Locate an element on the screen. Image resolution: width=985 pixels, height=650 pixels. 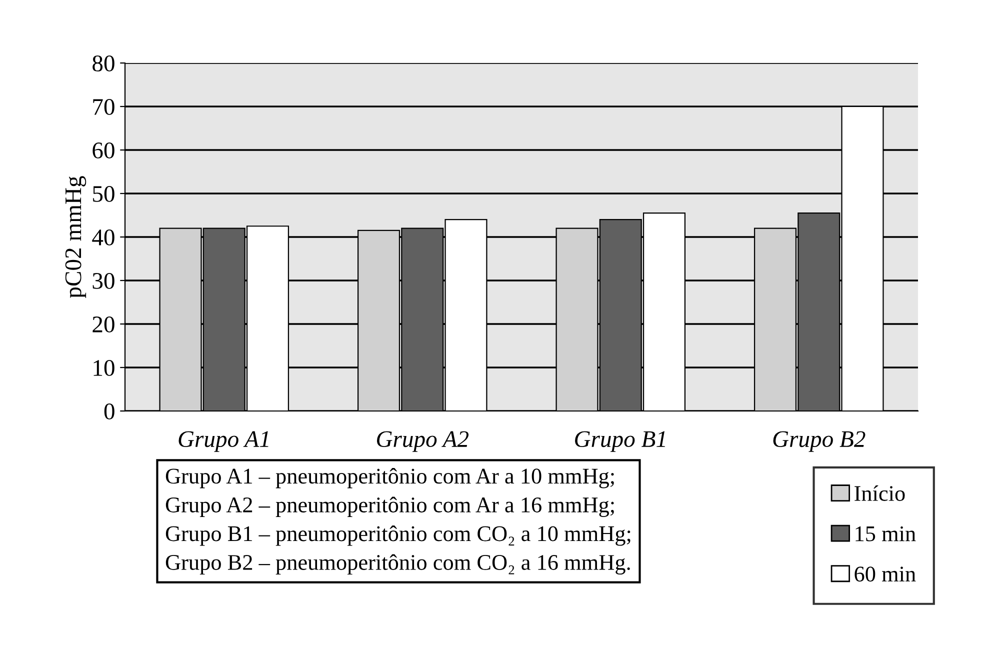
y-tick-label: 60 is located at coordinates (103, 150).